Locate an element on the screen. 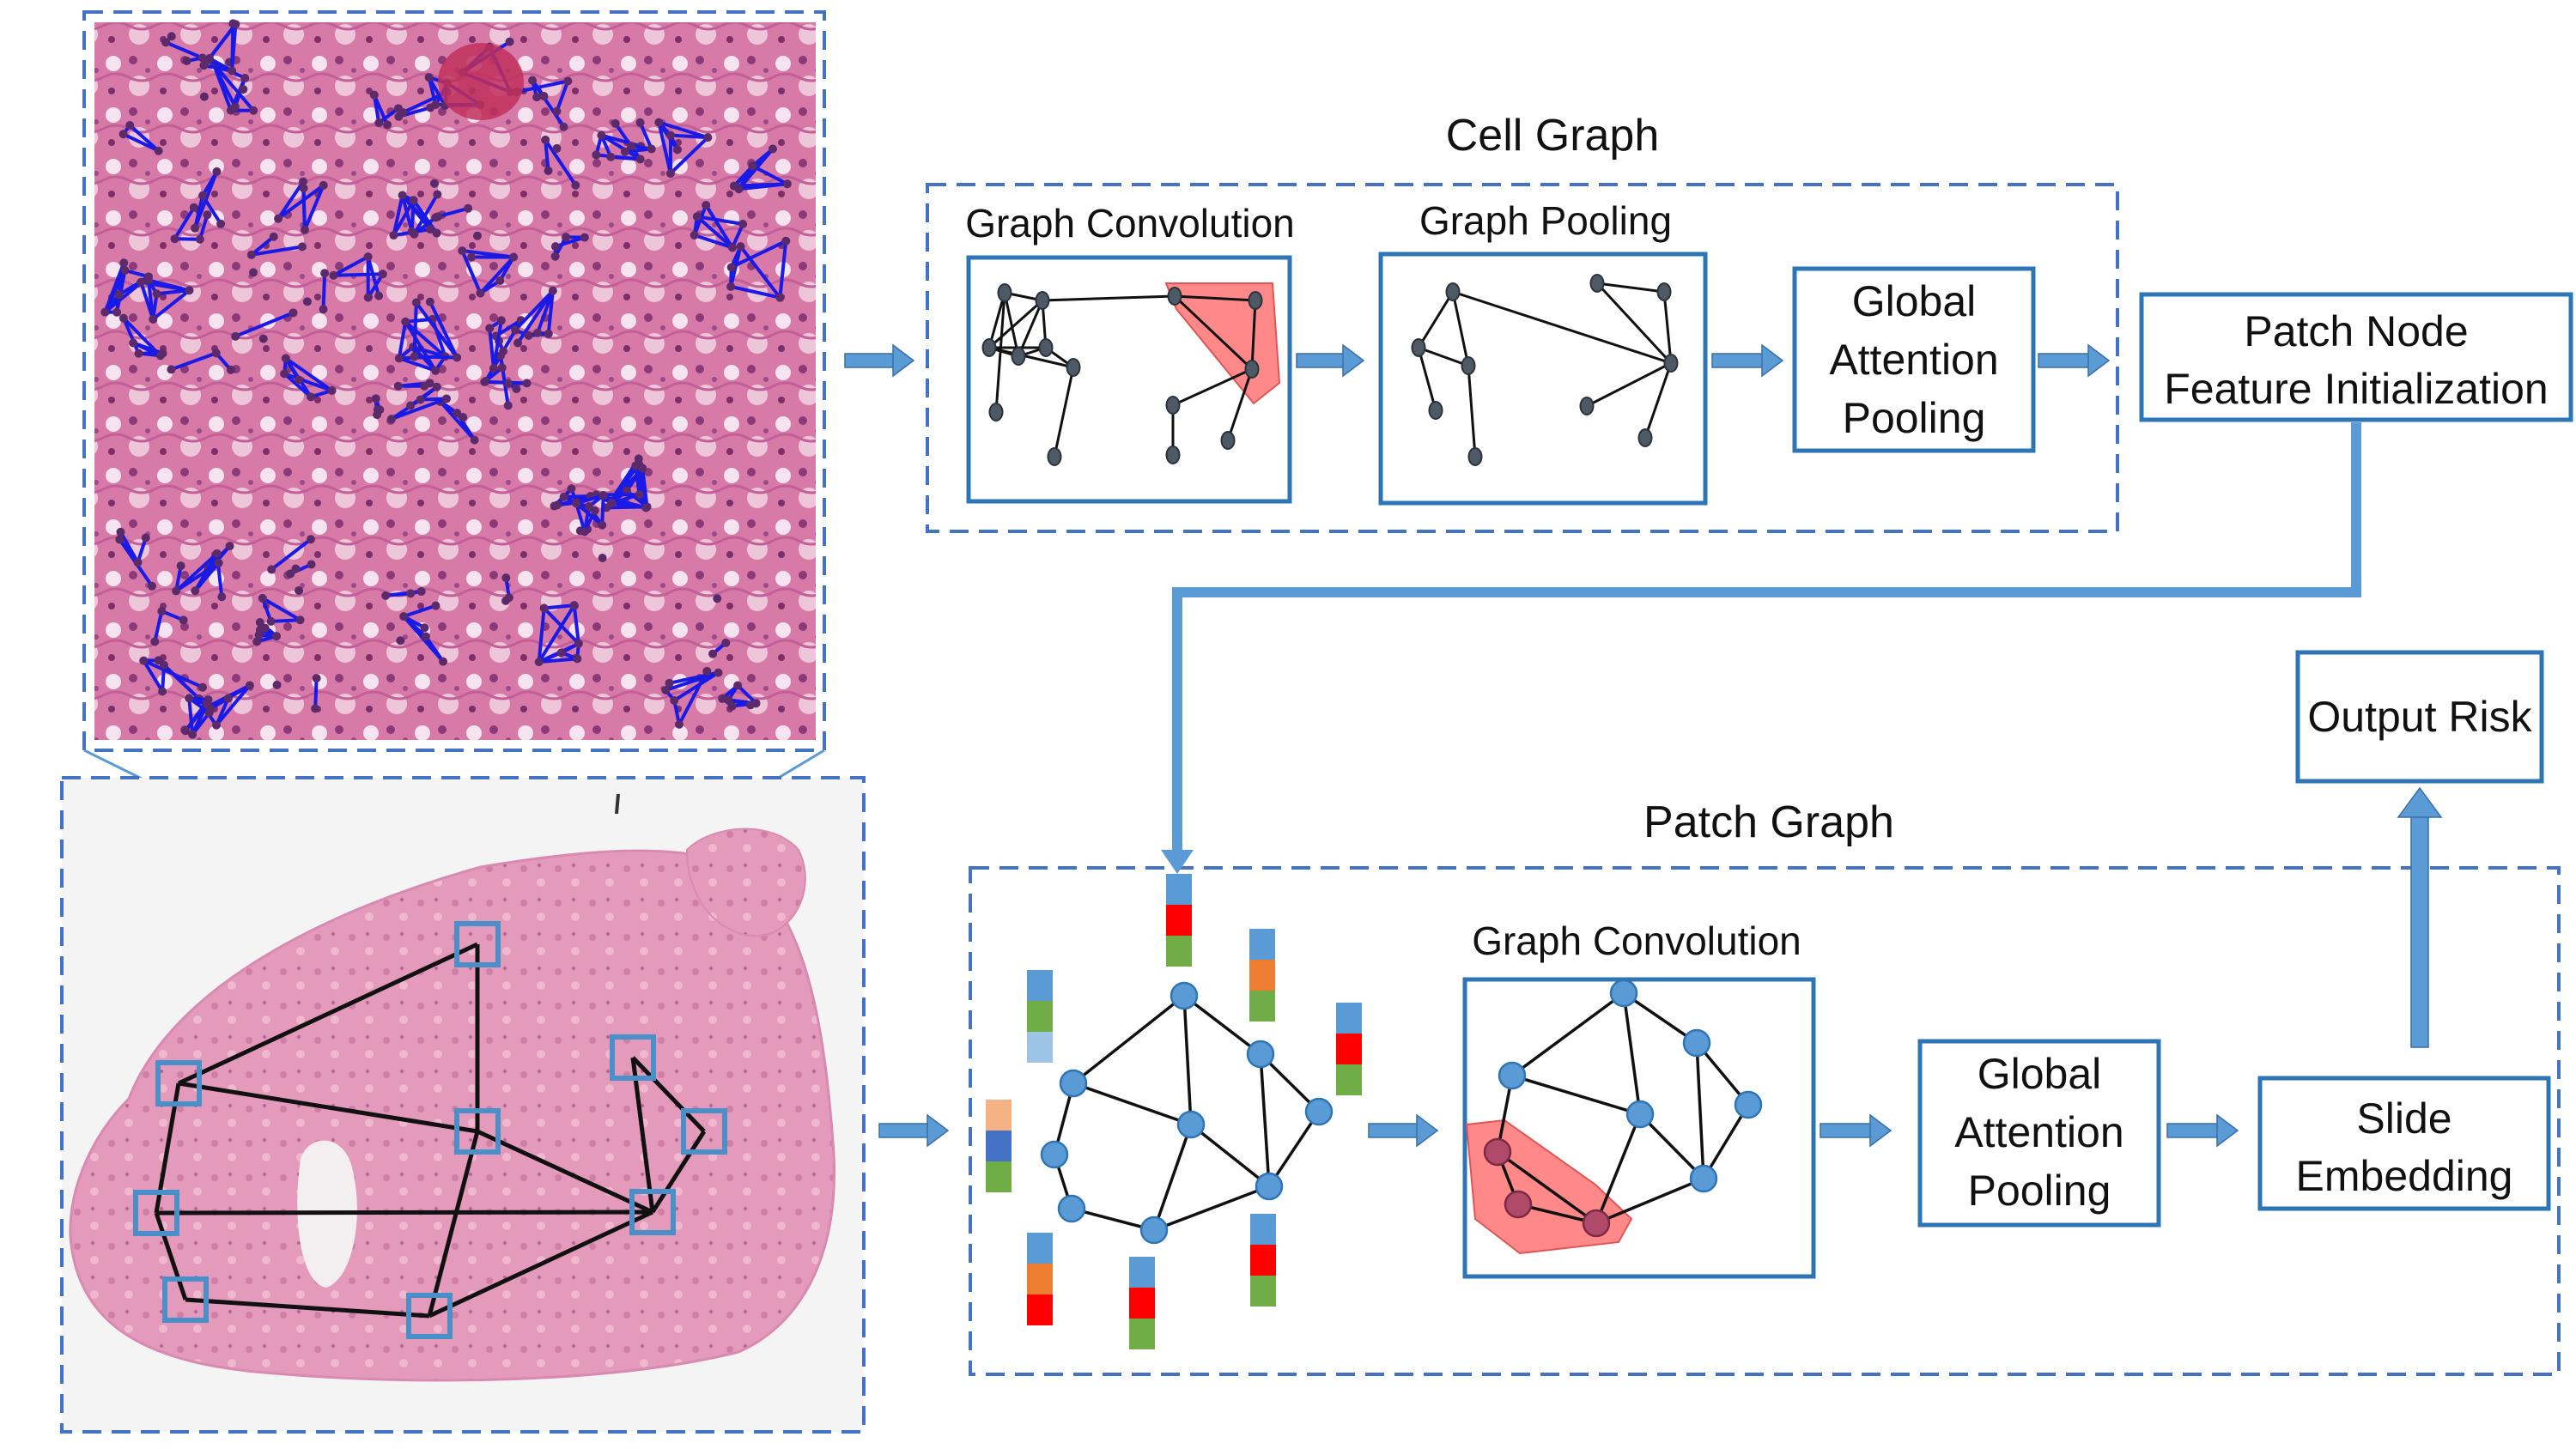 Image resolution: width=2576 pixels, height=1449 pixels. patch-graph-initial is located at coordinates (1187, 1113).